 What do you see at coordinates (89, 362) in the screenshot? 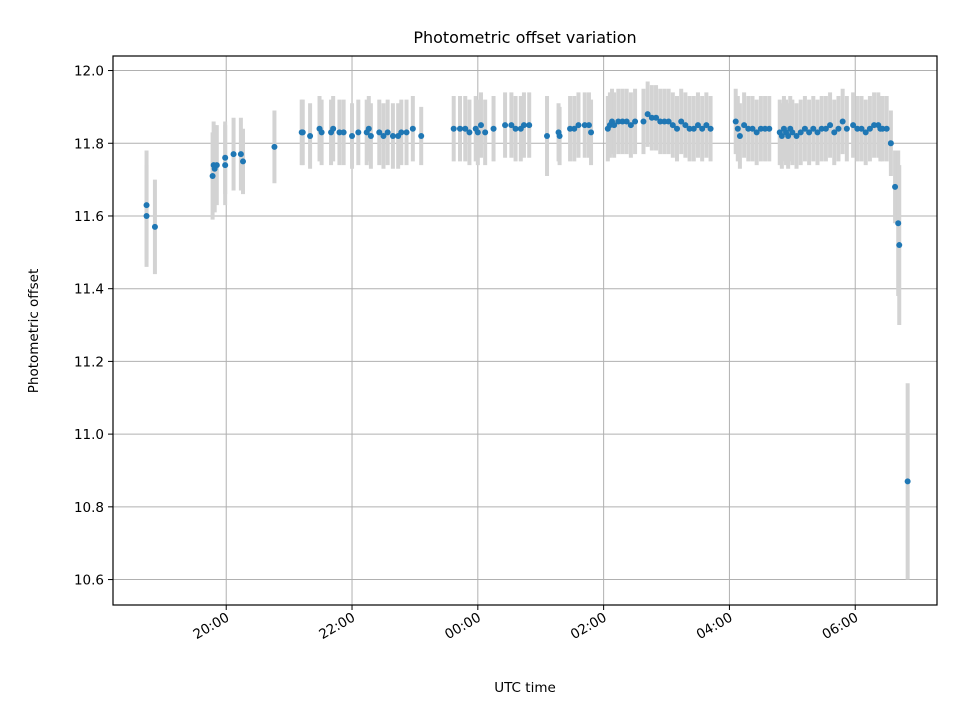
I see `y-tick-label: 11.2` at bounding box center [89, 362].